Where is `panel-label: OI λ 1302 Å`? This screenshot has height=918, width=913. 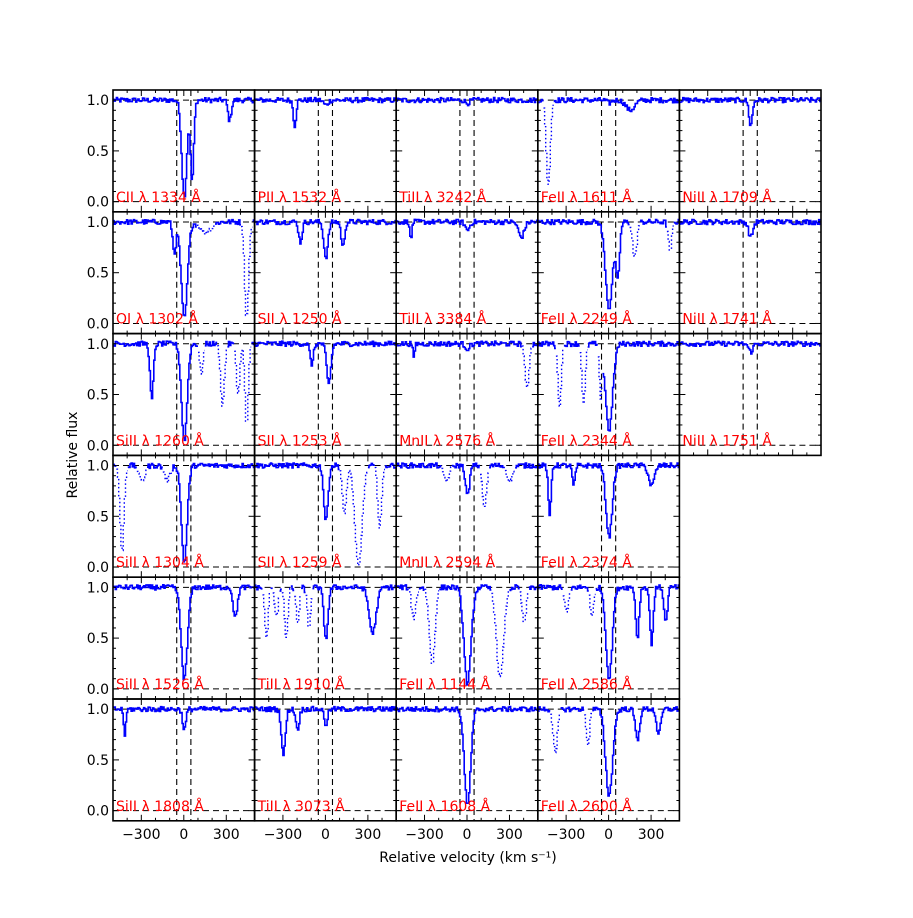
panel-label: OI λ 1302 Å is located at coordinates (157, 319).